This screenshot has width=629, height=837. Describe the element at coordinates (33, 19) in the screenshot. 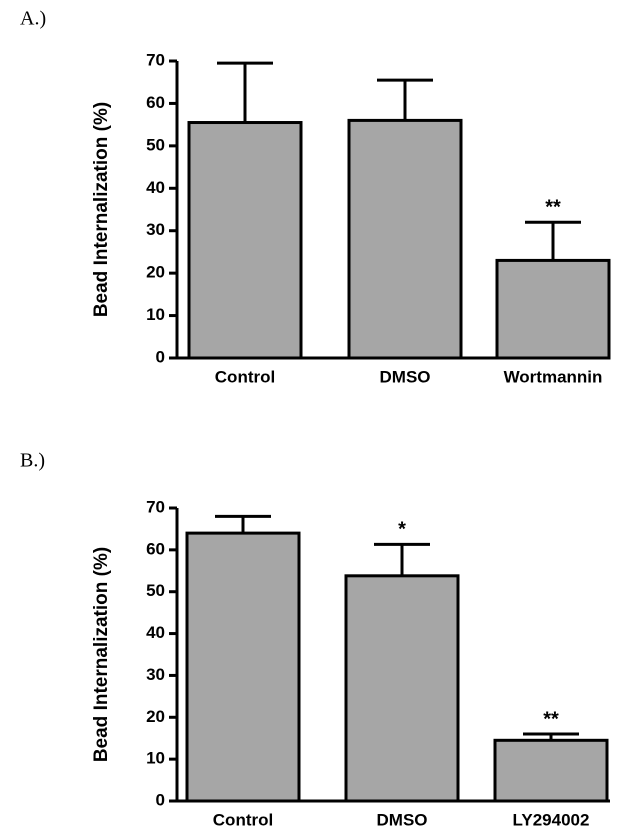

I see `panel-label: A.)` at that location.